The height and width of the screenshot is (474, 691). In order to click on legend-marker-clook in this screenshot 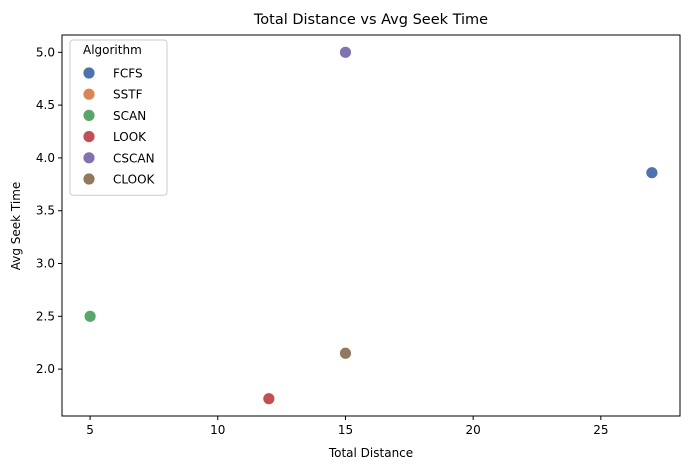, I will do `click(89, 179)`.